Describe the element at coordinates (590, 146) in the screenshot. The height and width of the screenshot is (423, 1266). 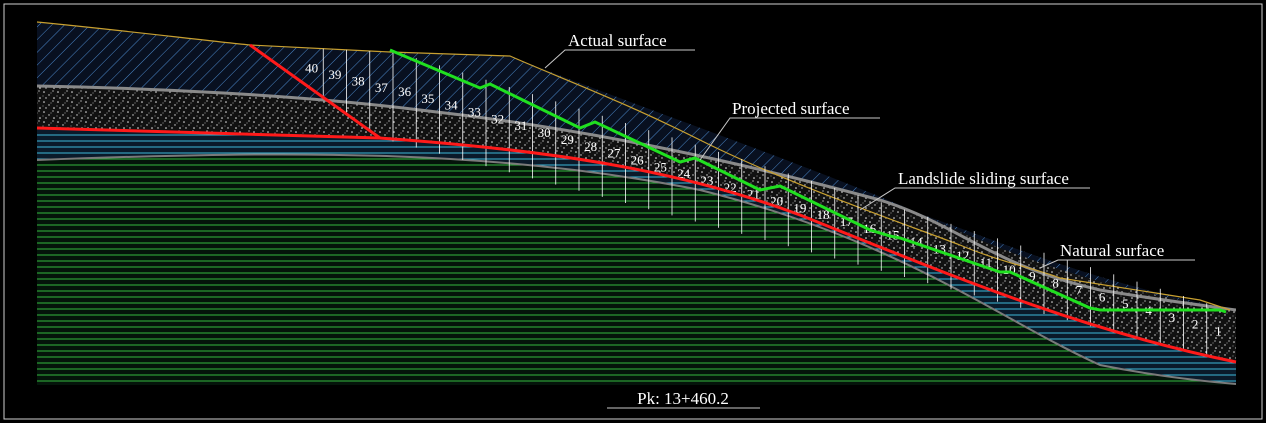
I see `slice-number: 28` at that location.